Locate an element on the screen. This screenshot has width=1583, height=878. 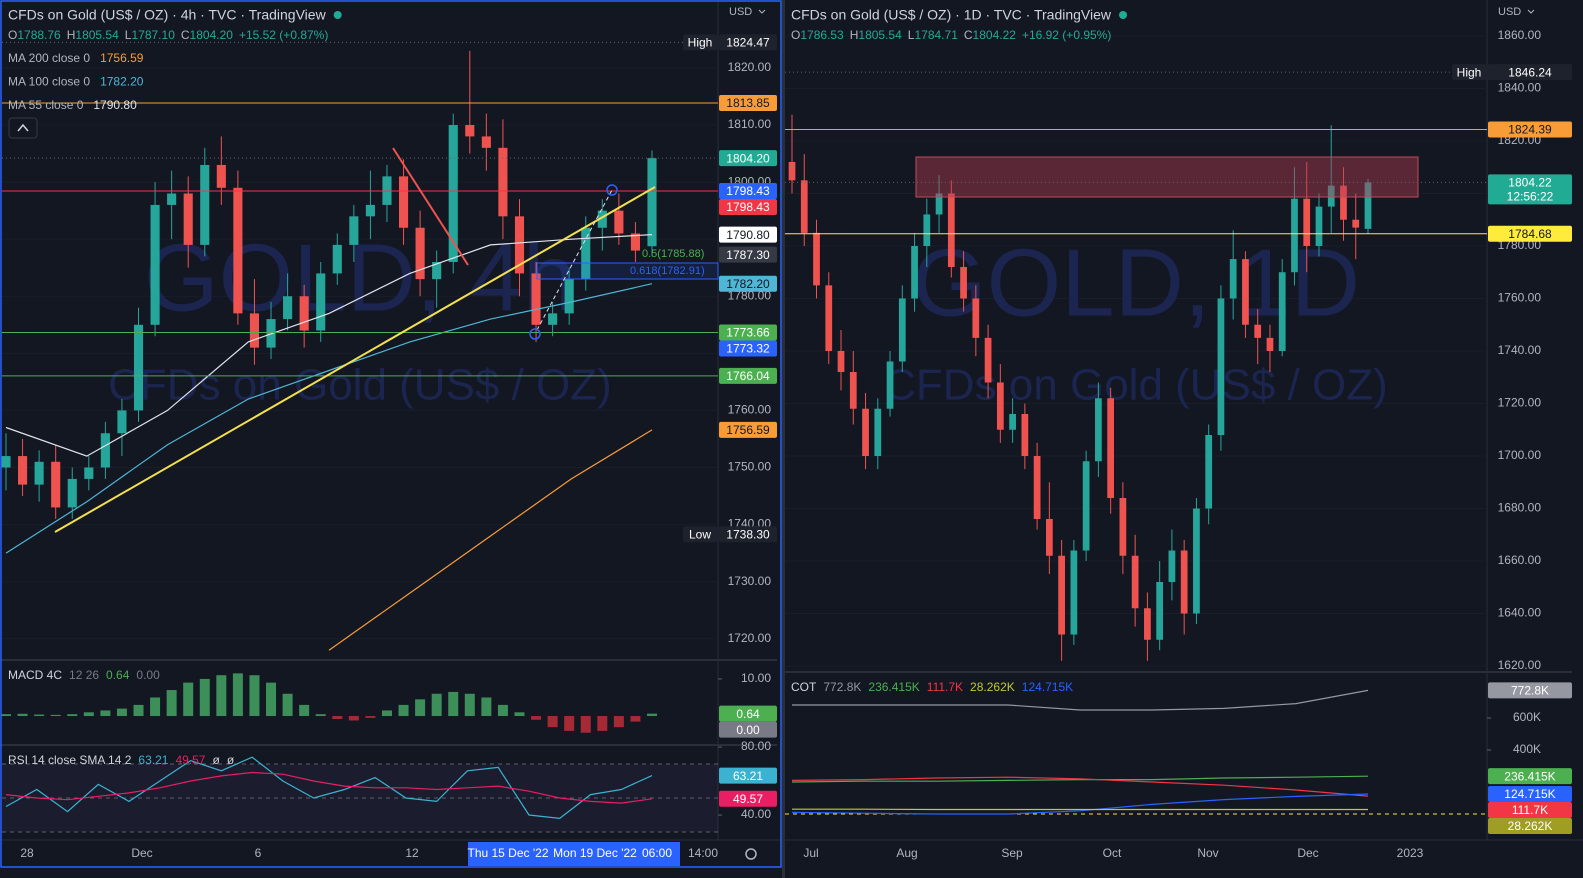
watermark: GOLD, 4h is located at coordinates (360, 277).